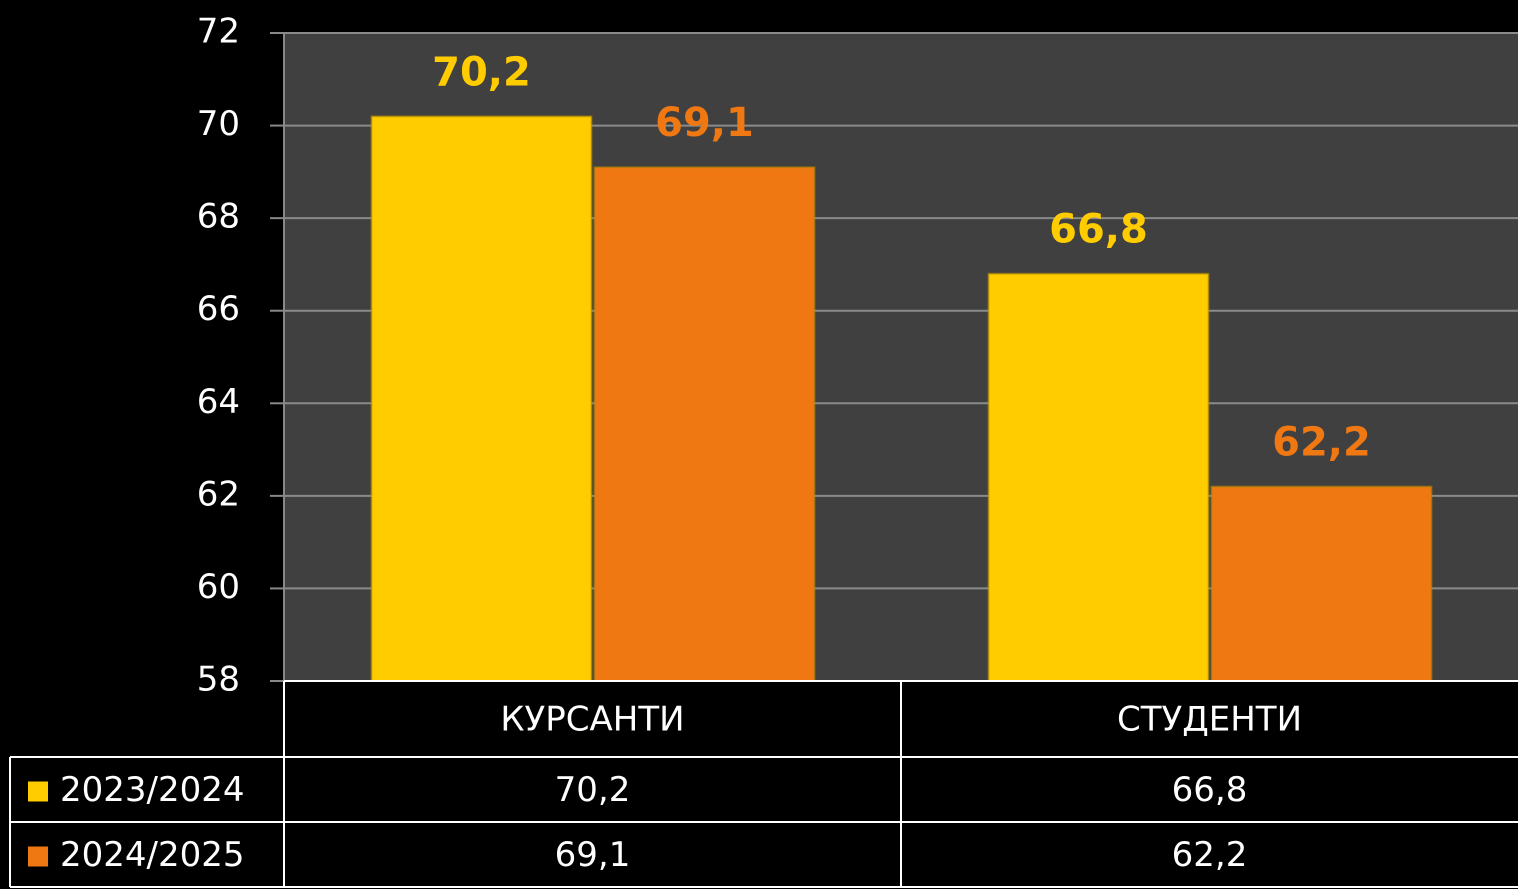 This screenshot has height=889, width=1518. I want to click on y-tick-label: 72, so click(218, 32).